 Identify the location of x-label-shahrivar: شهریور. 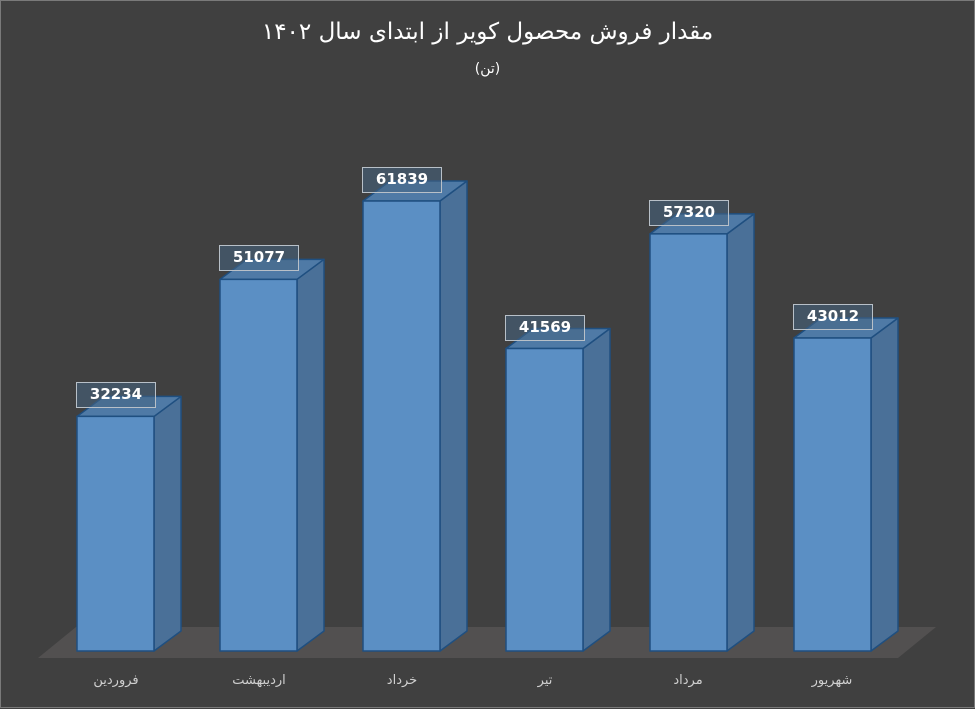
(832, 680).